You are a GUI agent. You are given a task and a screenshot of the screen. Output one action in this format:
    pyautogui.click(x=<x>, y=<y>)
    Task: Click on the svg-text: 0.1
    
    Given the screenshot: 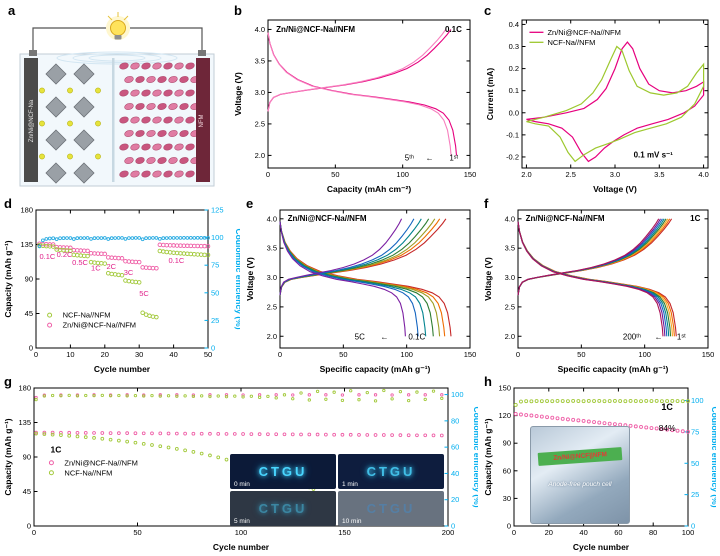 What is the action you would take?
    pyautogui.click(x=514, y=90)
    